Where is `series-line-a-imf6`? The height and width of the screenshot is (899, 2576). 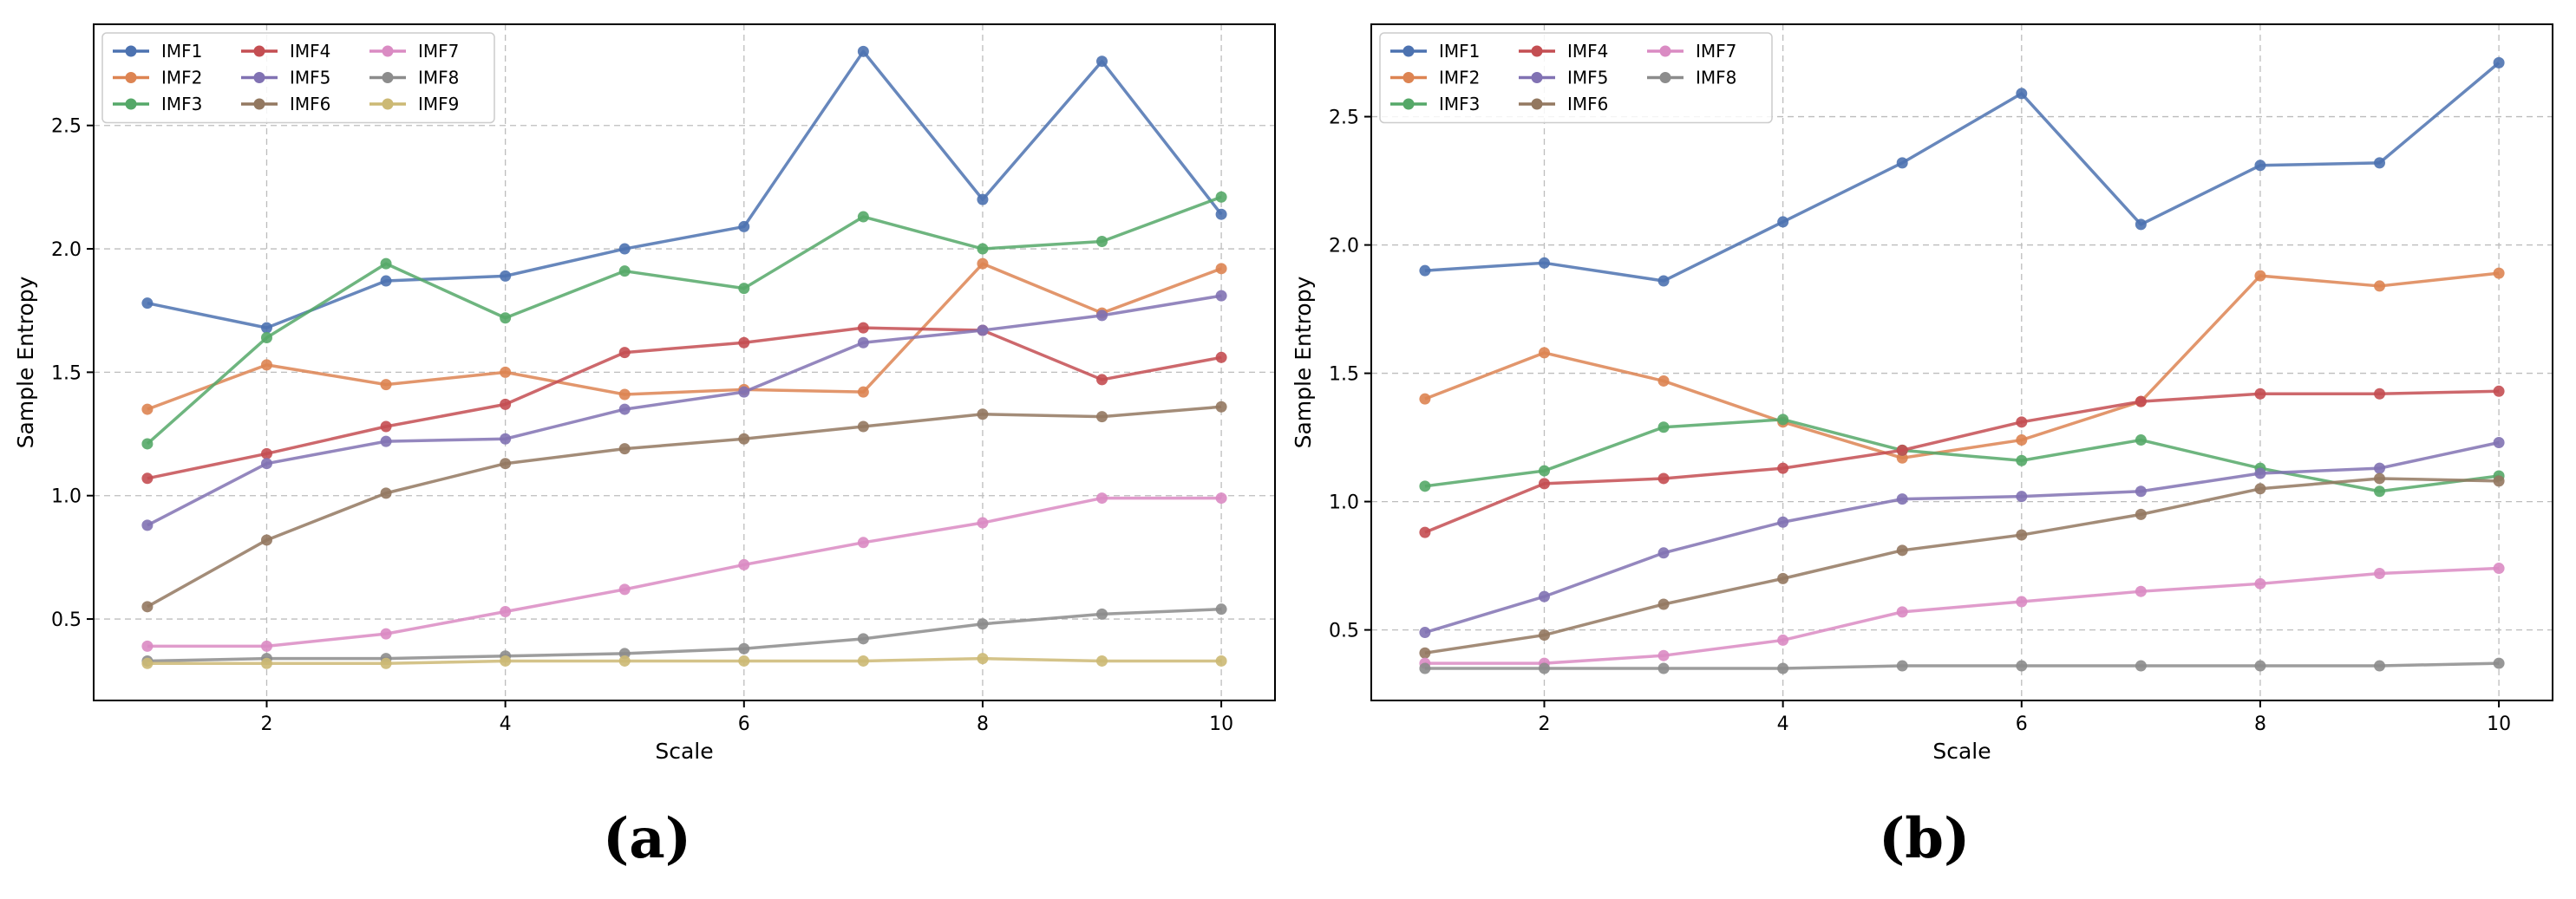 series-line-a-imf6 is located at coordinates (684, 507).